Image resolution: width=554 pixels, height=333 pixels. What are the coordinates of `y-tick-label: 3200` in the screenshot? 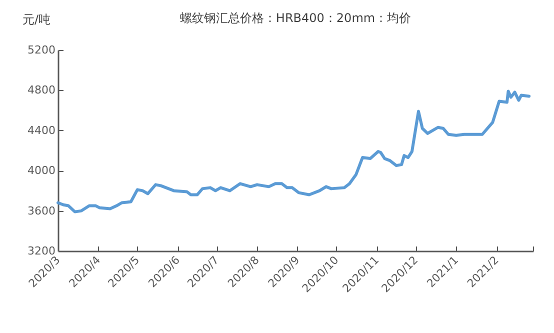 It's located at (42, 251).